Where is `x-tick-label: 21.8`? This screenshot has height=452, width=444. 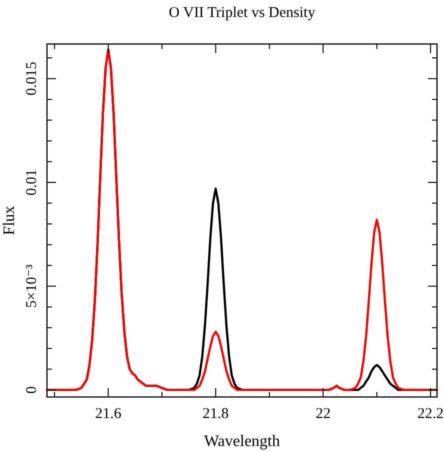 x-tick-label: 21.8 is located at coordinates (215, 414).